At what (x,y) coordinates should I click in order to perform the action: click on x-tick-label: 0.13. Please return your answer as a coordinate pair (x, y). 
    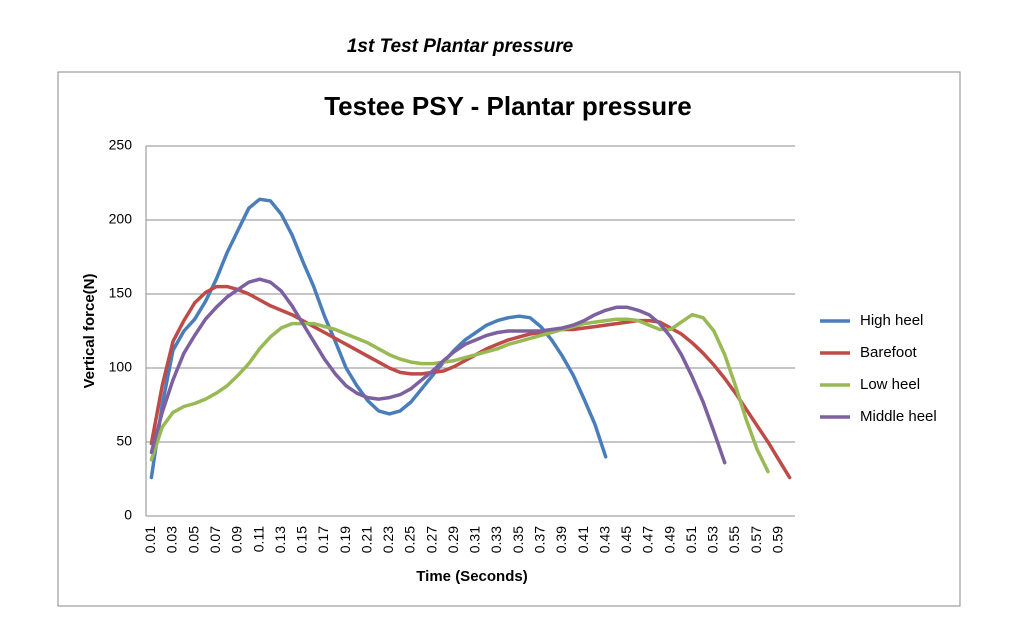
    Looking at the image, I should click on (280, 539).